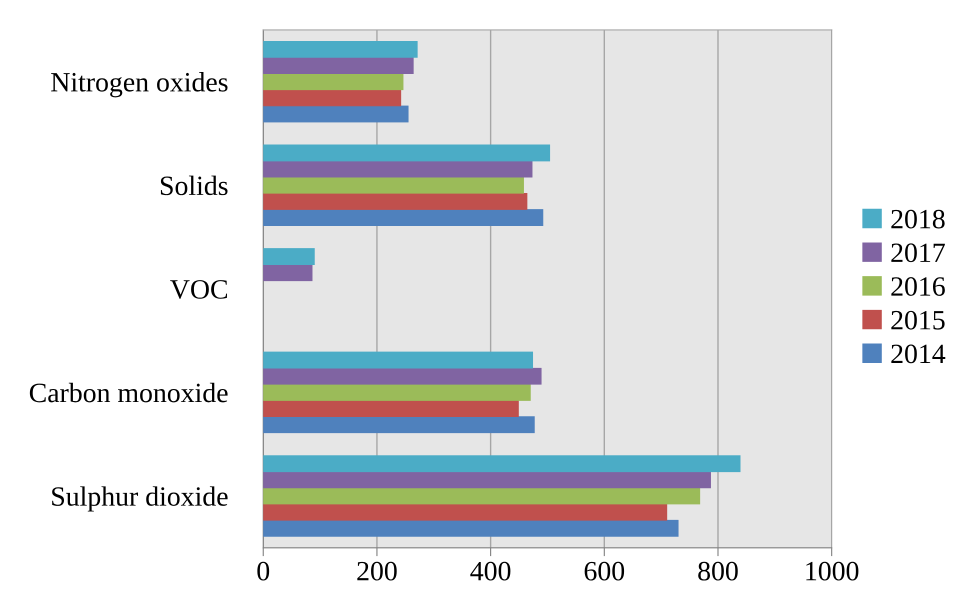 The image size is (975, 598). Describe the element at coordinates (918, 320) in the screenshot. I see `legend-label: 2015` at that location.